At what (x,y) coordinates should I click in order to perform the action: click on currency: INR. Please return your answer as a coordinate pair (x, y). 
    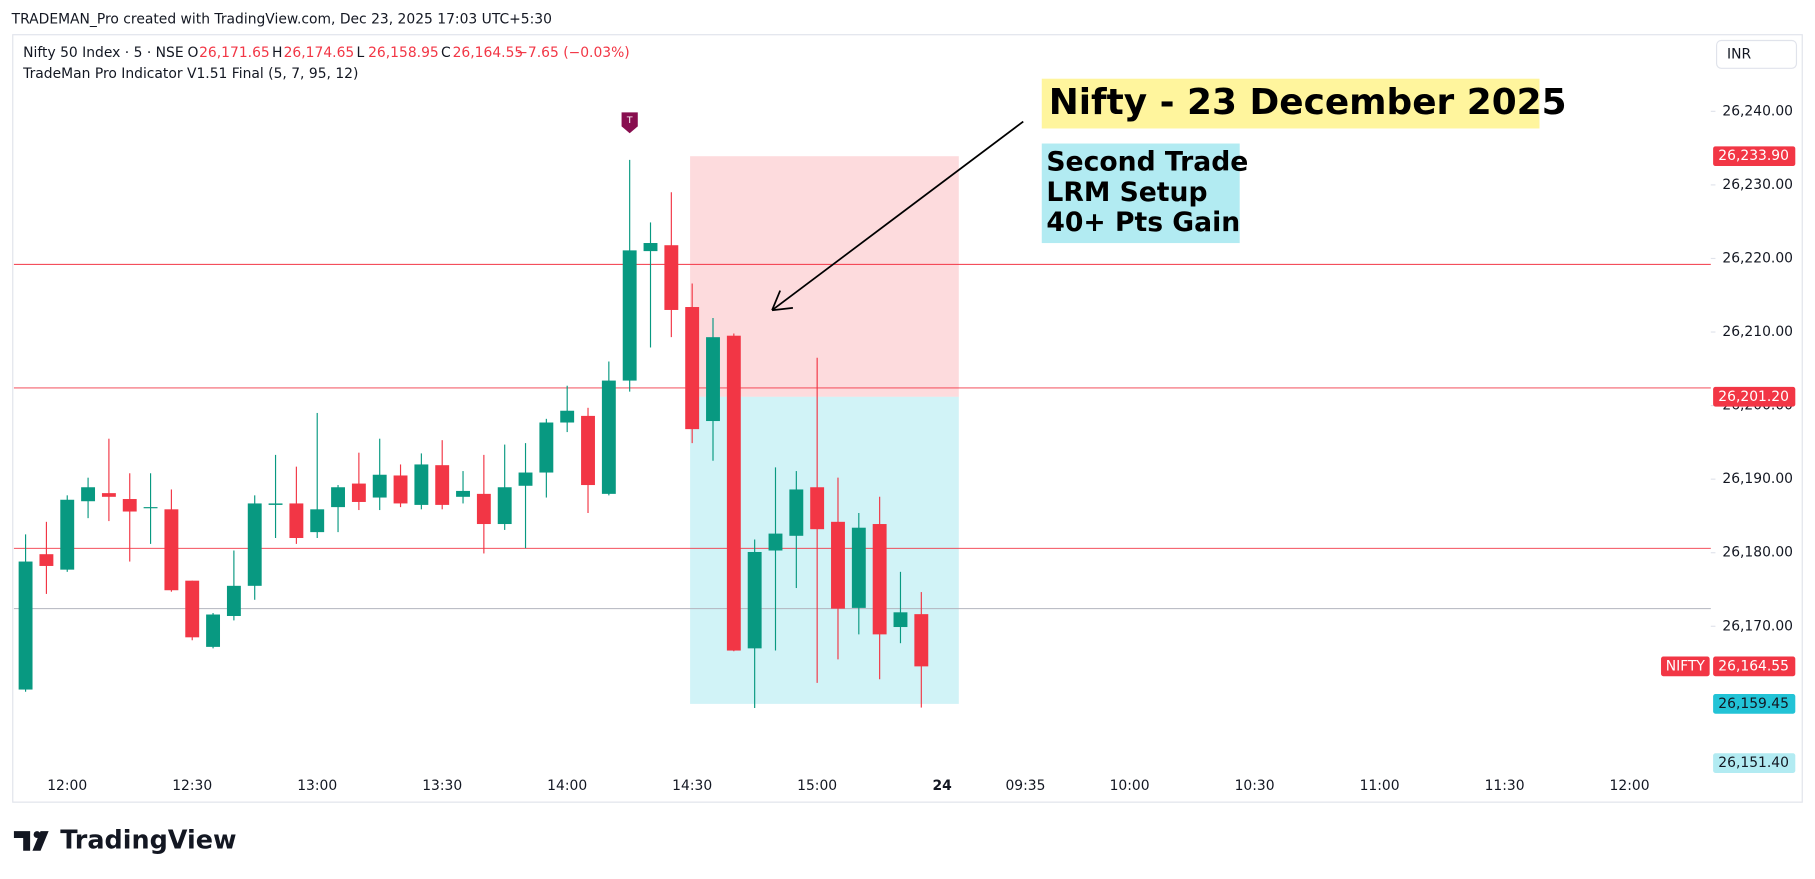
    Looking at the image, I should click on (1739, 54).